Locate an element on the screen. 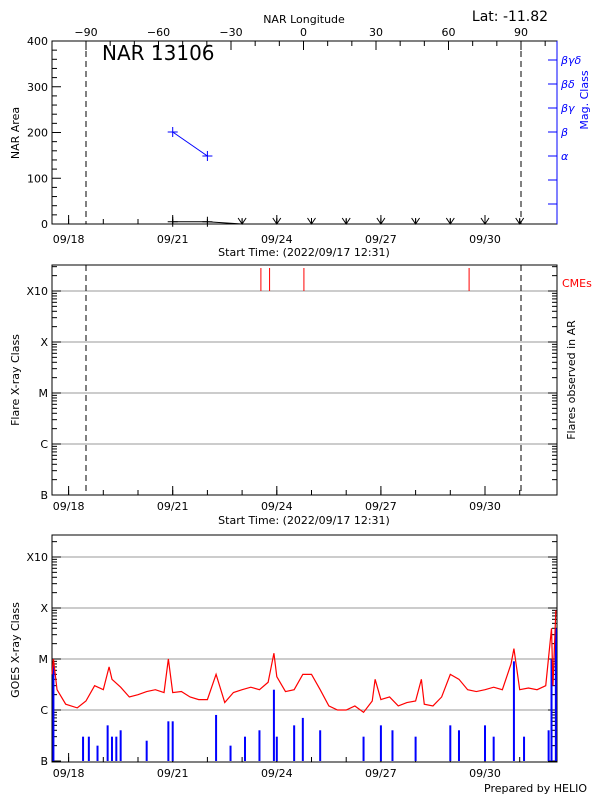 This screenshot has height=800, width=600. mag-class-axis-label: Mag. Class is located at coordinates (584, 99).